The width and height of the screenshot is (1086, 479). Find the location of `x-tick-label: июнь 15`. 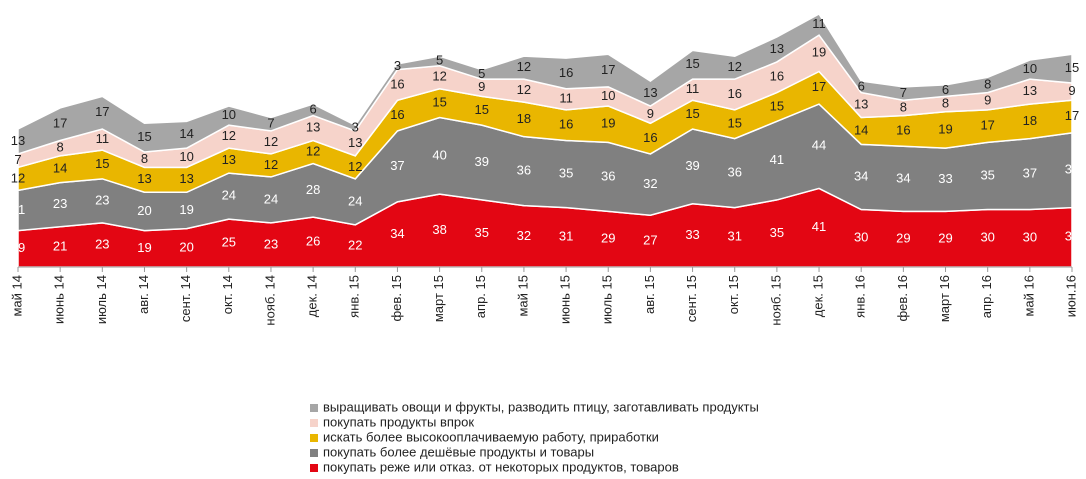

x-tick-label: июнь 15 is located at coordinates (565, 299).